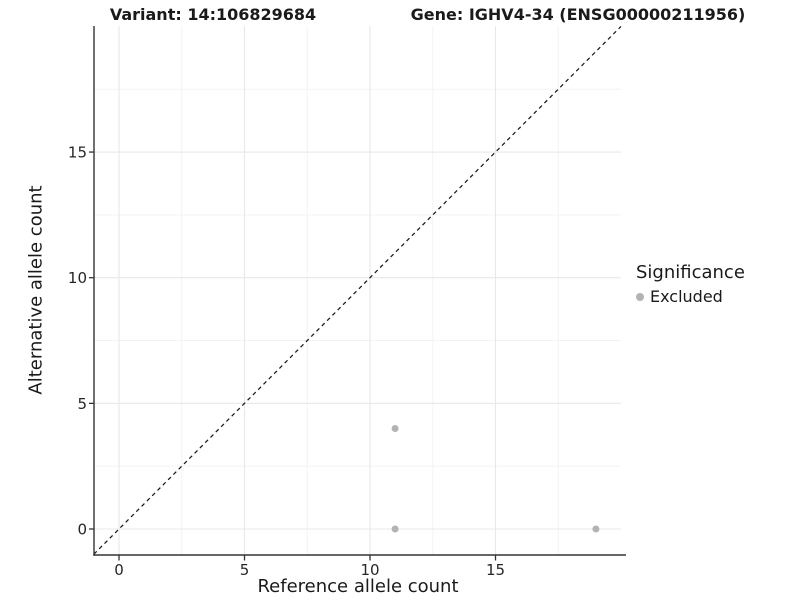 The image size is (800, 600). What do you see at coordinates (77, 278) in the screenshot?
I see `y-tick-label: 10` at bounding box center [77, 278].